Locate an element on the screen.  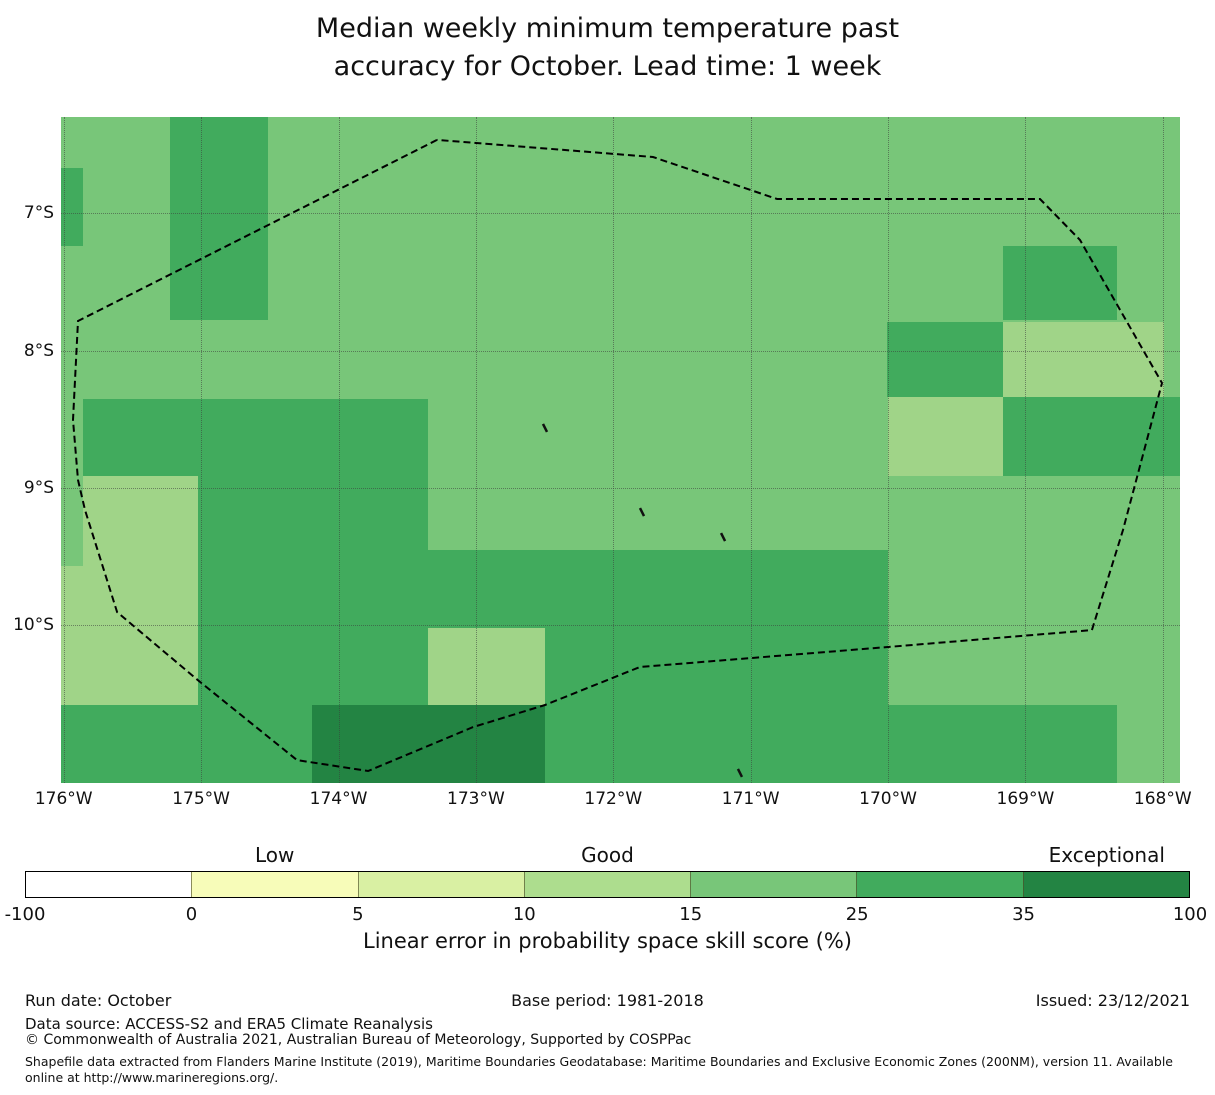
lon-tick-label: 169°W is located at coordinates (1025, 799).